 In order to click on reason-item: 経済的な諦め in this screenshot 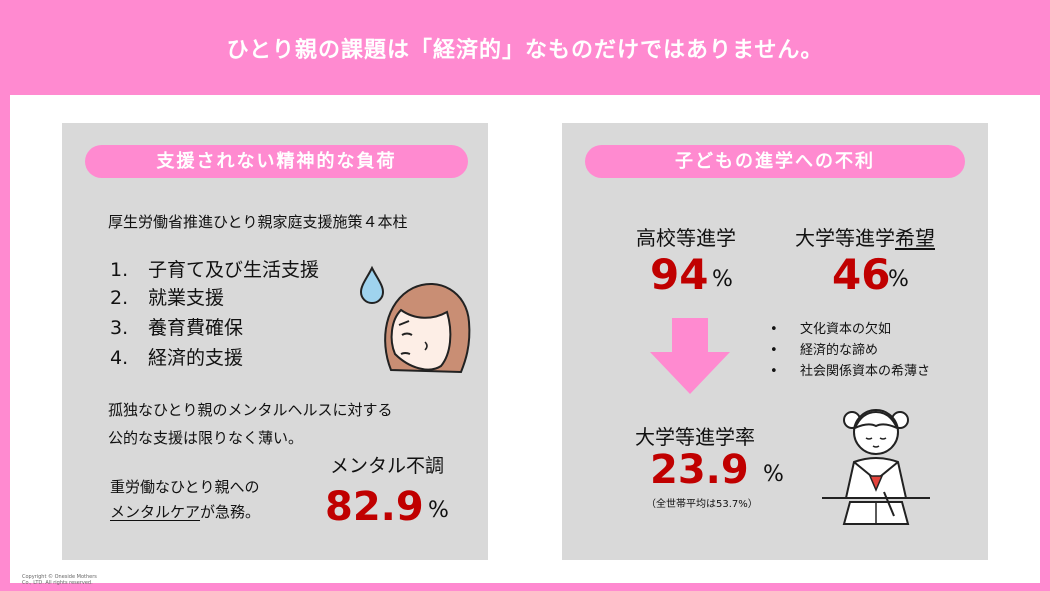, I will do `click(839, 350)`.